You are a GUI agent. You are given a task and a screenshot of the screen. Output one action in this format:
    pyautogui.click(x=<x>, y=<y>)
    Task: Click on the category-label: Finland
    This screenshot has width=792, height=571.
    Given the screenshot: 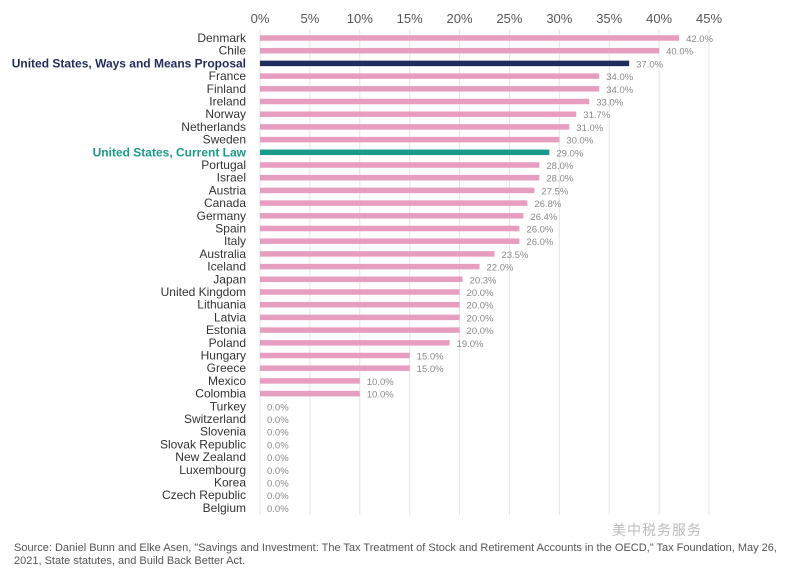 What is the action you would take?
    pyautogui.click(x=226, y=89)
    